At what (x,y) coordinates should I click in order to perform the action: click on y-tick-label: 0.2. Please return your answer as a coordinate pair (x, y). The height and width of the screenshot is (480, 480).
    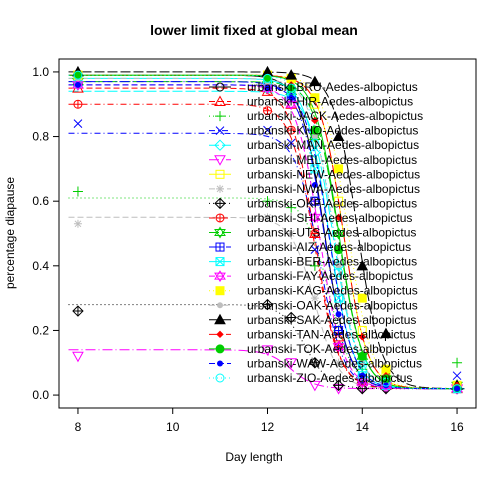
    Looking at the image, I should click on (40, 330).